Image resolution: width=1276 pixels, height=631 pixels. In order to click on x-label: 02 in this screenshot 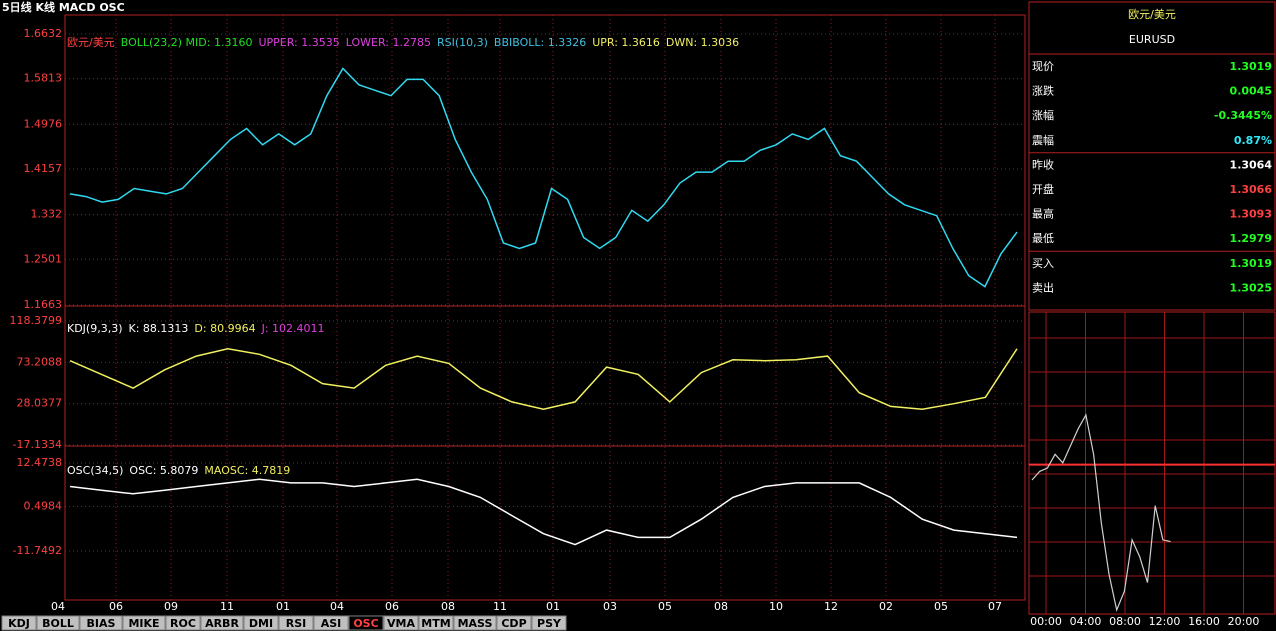, I will do `click(886, 606)`.